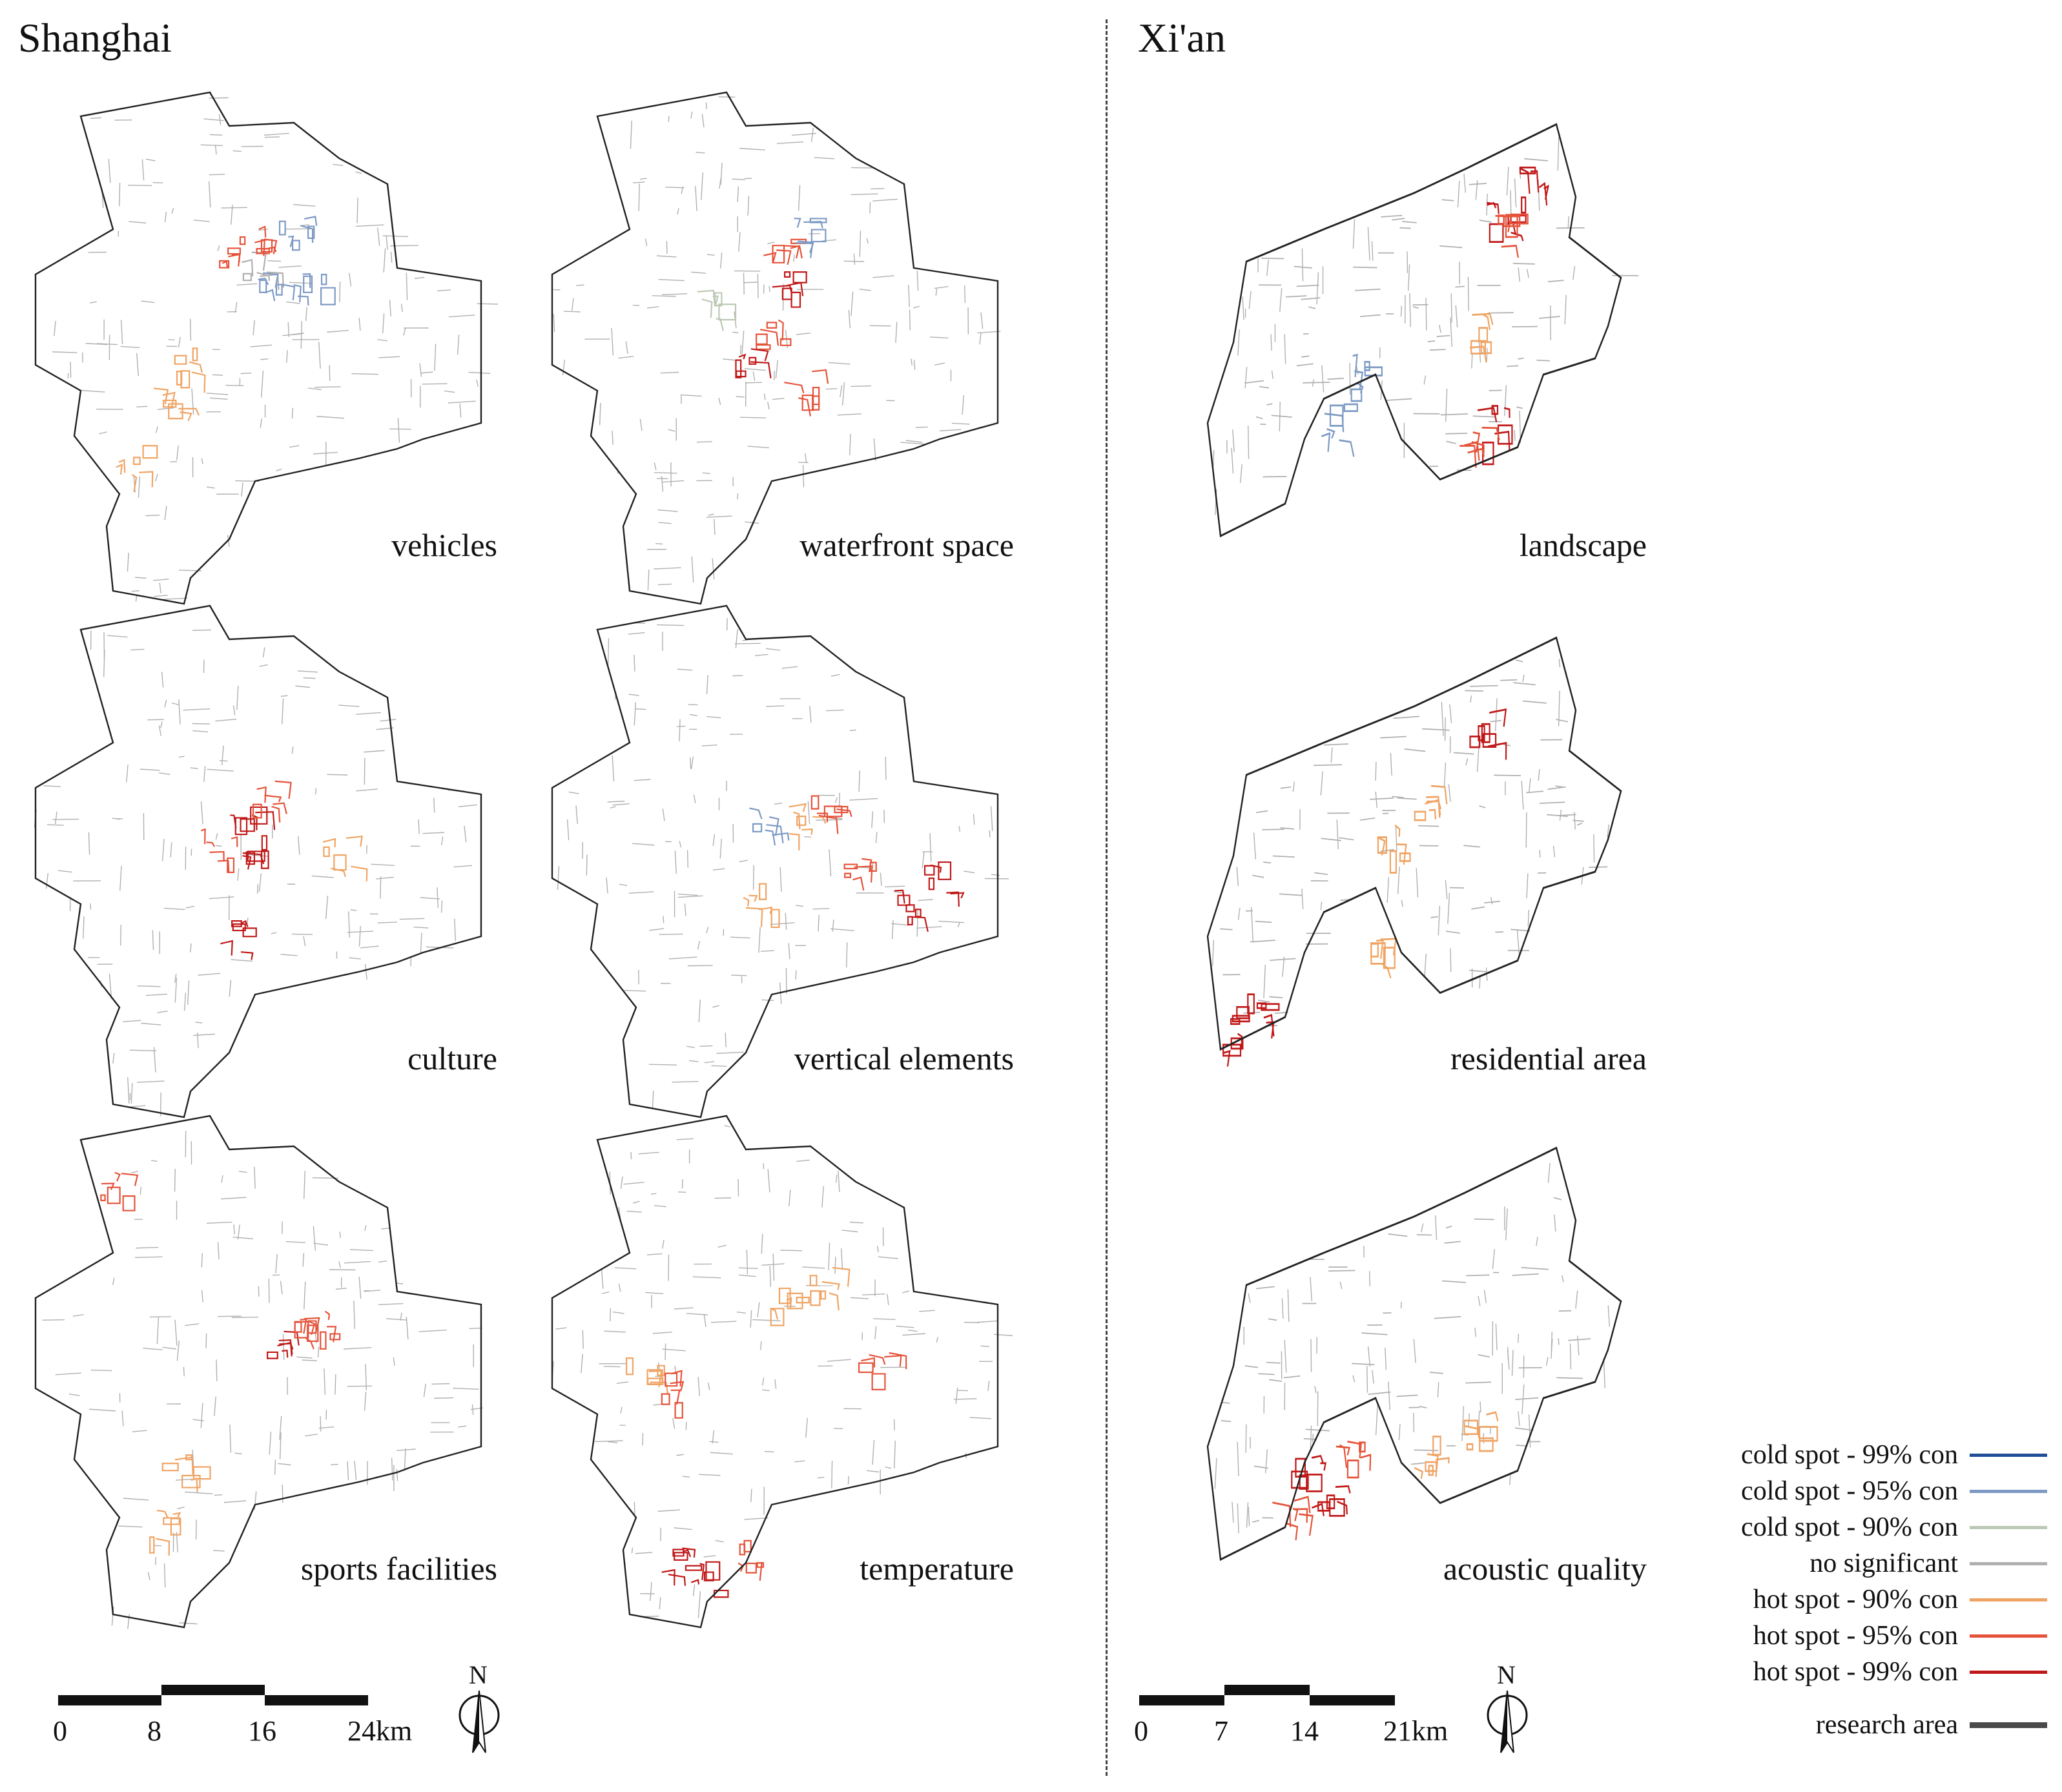  I want to click on panel-label: vertical elements, so click(904, 1058).